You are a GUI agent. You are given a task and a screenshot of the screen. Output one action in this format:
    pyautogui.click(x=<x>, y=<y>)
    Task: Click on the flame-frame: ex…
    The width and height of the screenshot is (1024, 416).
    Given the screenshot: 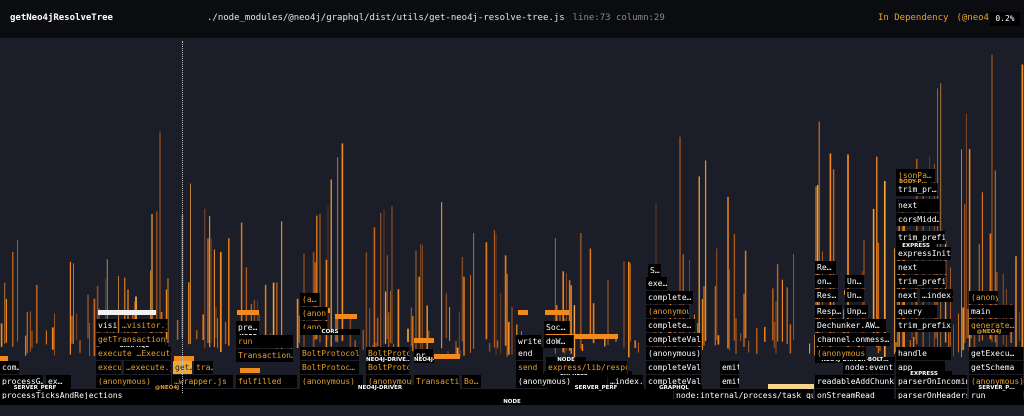 What is the action you would take?
    pyautogui.click(x=59, y=381)
    